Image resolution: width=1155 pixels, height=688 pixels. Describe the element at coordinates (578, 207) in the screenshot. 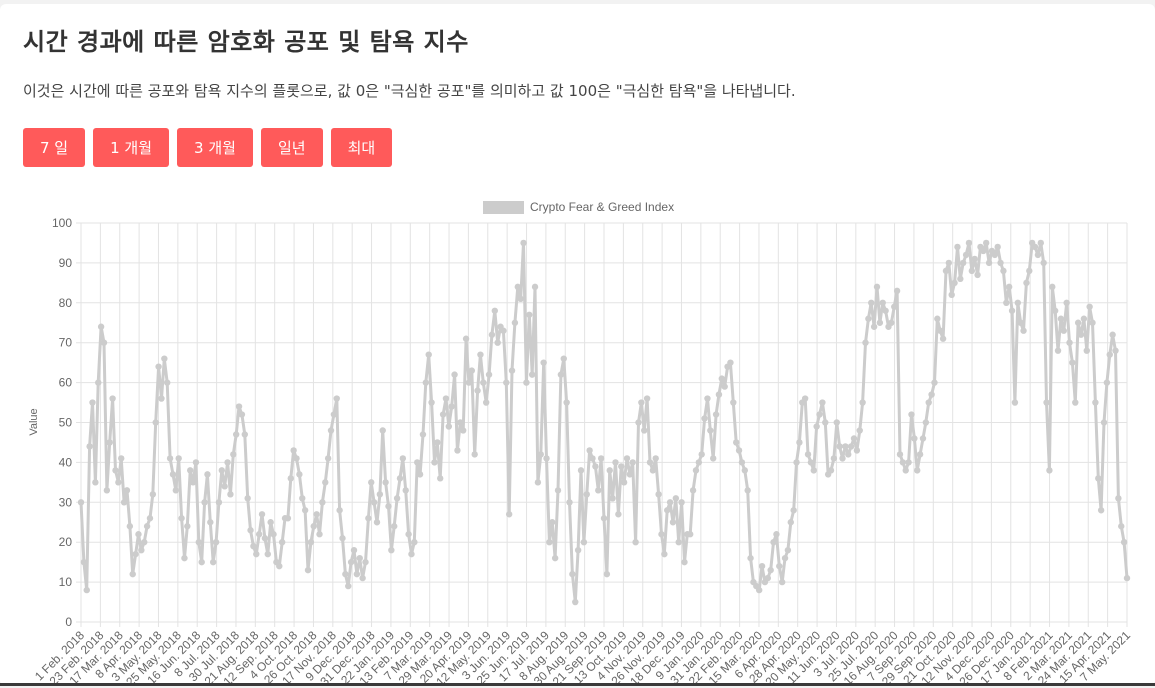

I see `chart-legend: Crypto Fear & Greed Index` at that location.